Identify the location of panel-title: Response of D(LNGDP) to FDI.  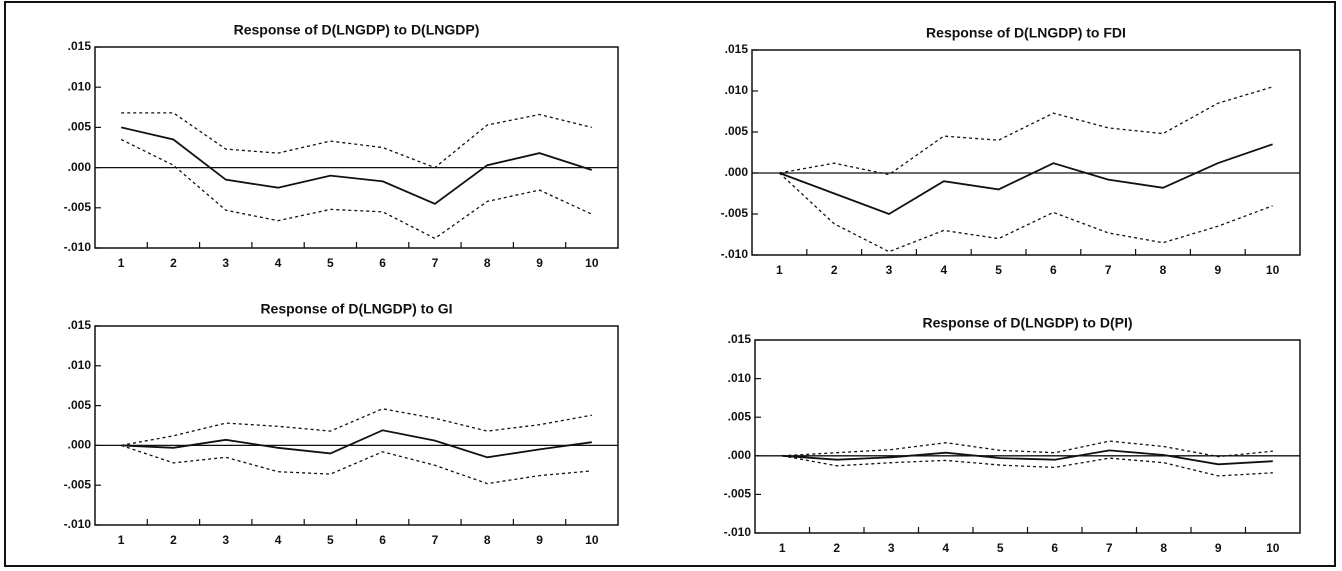
(1026, 33).